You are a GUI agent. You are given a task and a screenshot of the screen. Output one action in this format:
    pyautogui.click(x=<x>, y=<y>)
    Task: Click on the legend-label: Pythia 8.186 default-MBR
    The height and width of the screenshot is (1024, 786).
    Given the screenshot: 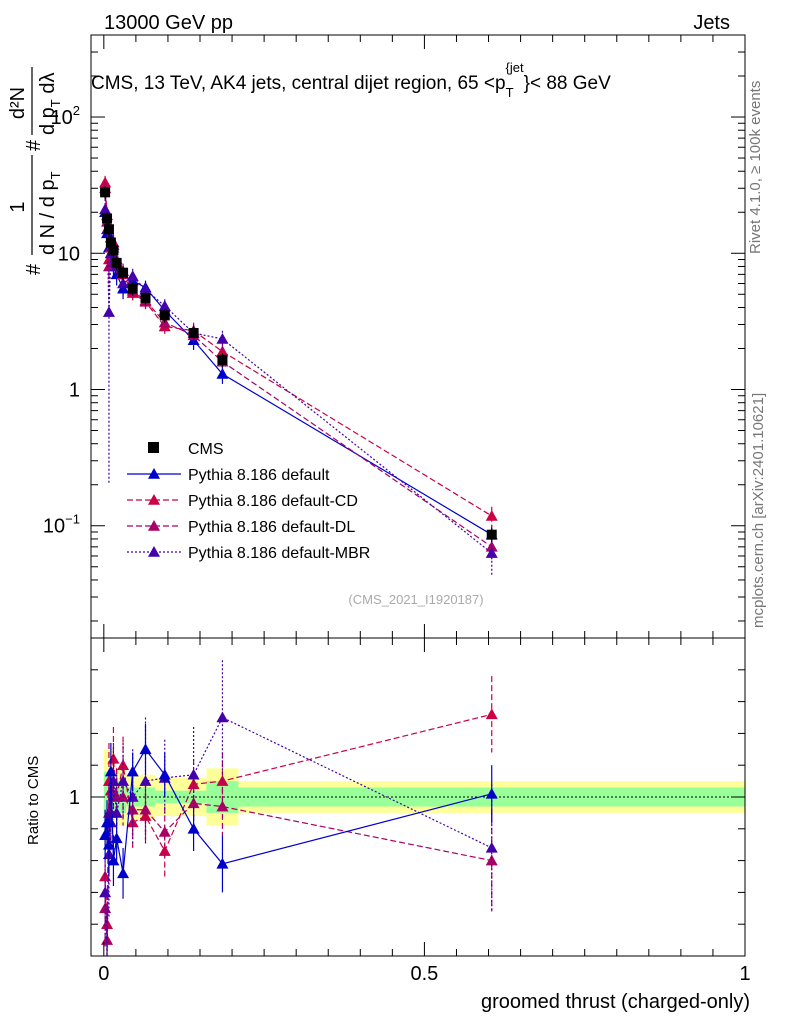 What is the action you would take?
    pyautogui.click(x=279, y=553)
    